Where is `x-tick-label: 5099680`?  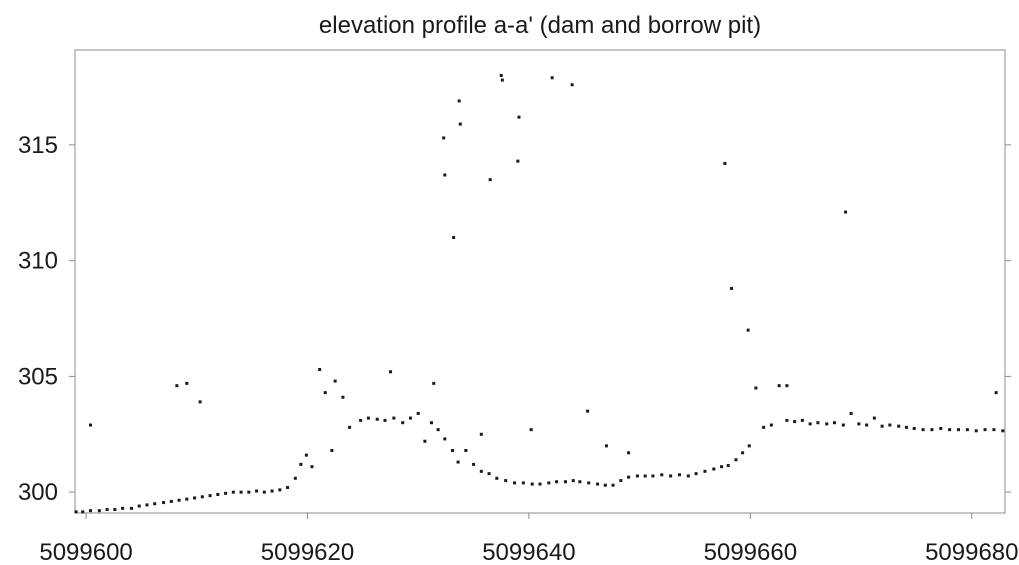 x-tick-label: 5099680 is located at coordinates (971, 552).